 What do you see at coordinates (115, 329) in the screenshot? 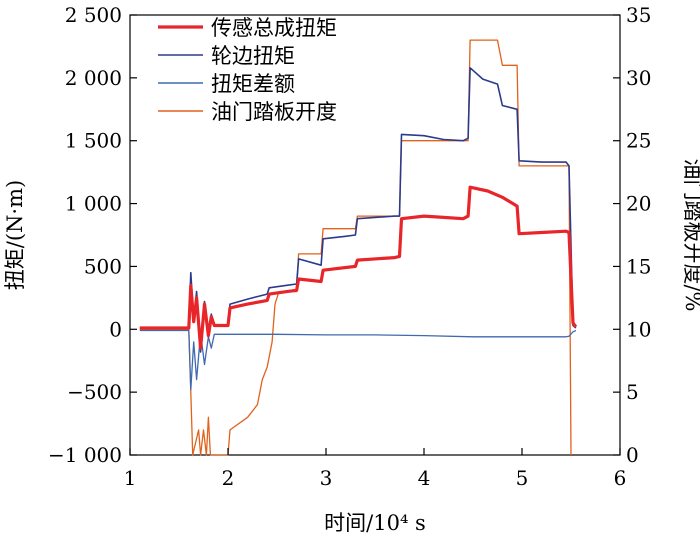
I see `y-left-tick-label: 0` at bounding box center [115, 329].